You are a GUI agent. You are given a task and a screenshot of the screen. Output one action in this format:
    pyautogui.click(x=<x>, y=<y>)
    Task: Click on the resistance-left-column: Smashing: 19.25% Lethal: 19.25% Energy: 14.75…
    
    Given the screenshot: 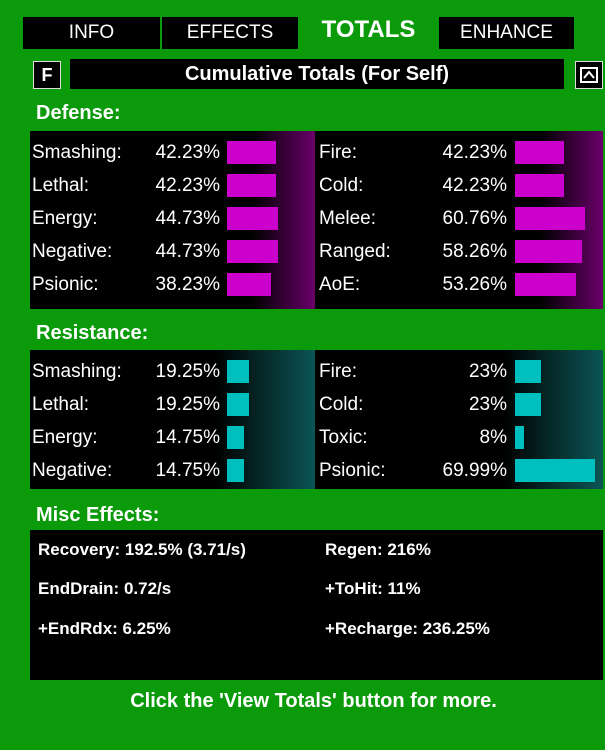 What is the action you would take?
    pyautogui.click(x=172, y=419)
    